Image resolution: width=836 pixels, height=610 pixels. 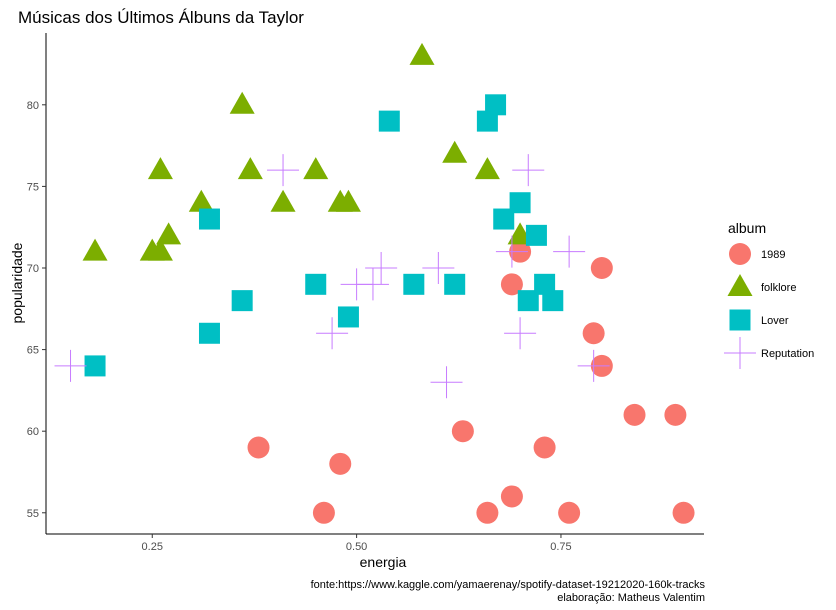 What do you see at coordinates (383, 562) in the screenshot?
I see `x-axis-title: energia` at bounding box center [383, 562].